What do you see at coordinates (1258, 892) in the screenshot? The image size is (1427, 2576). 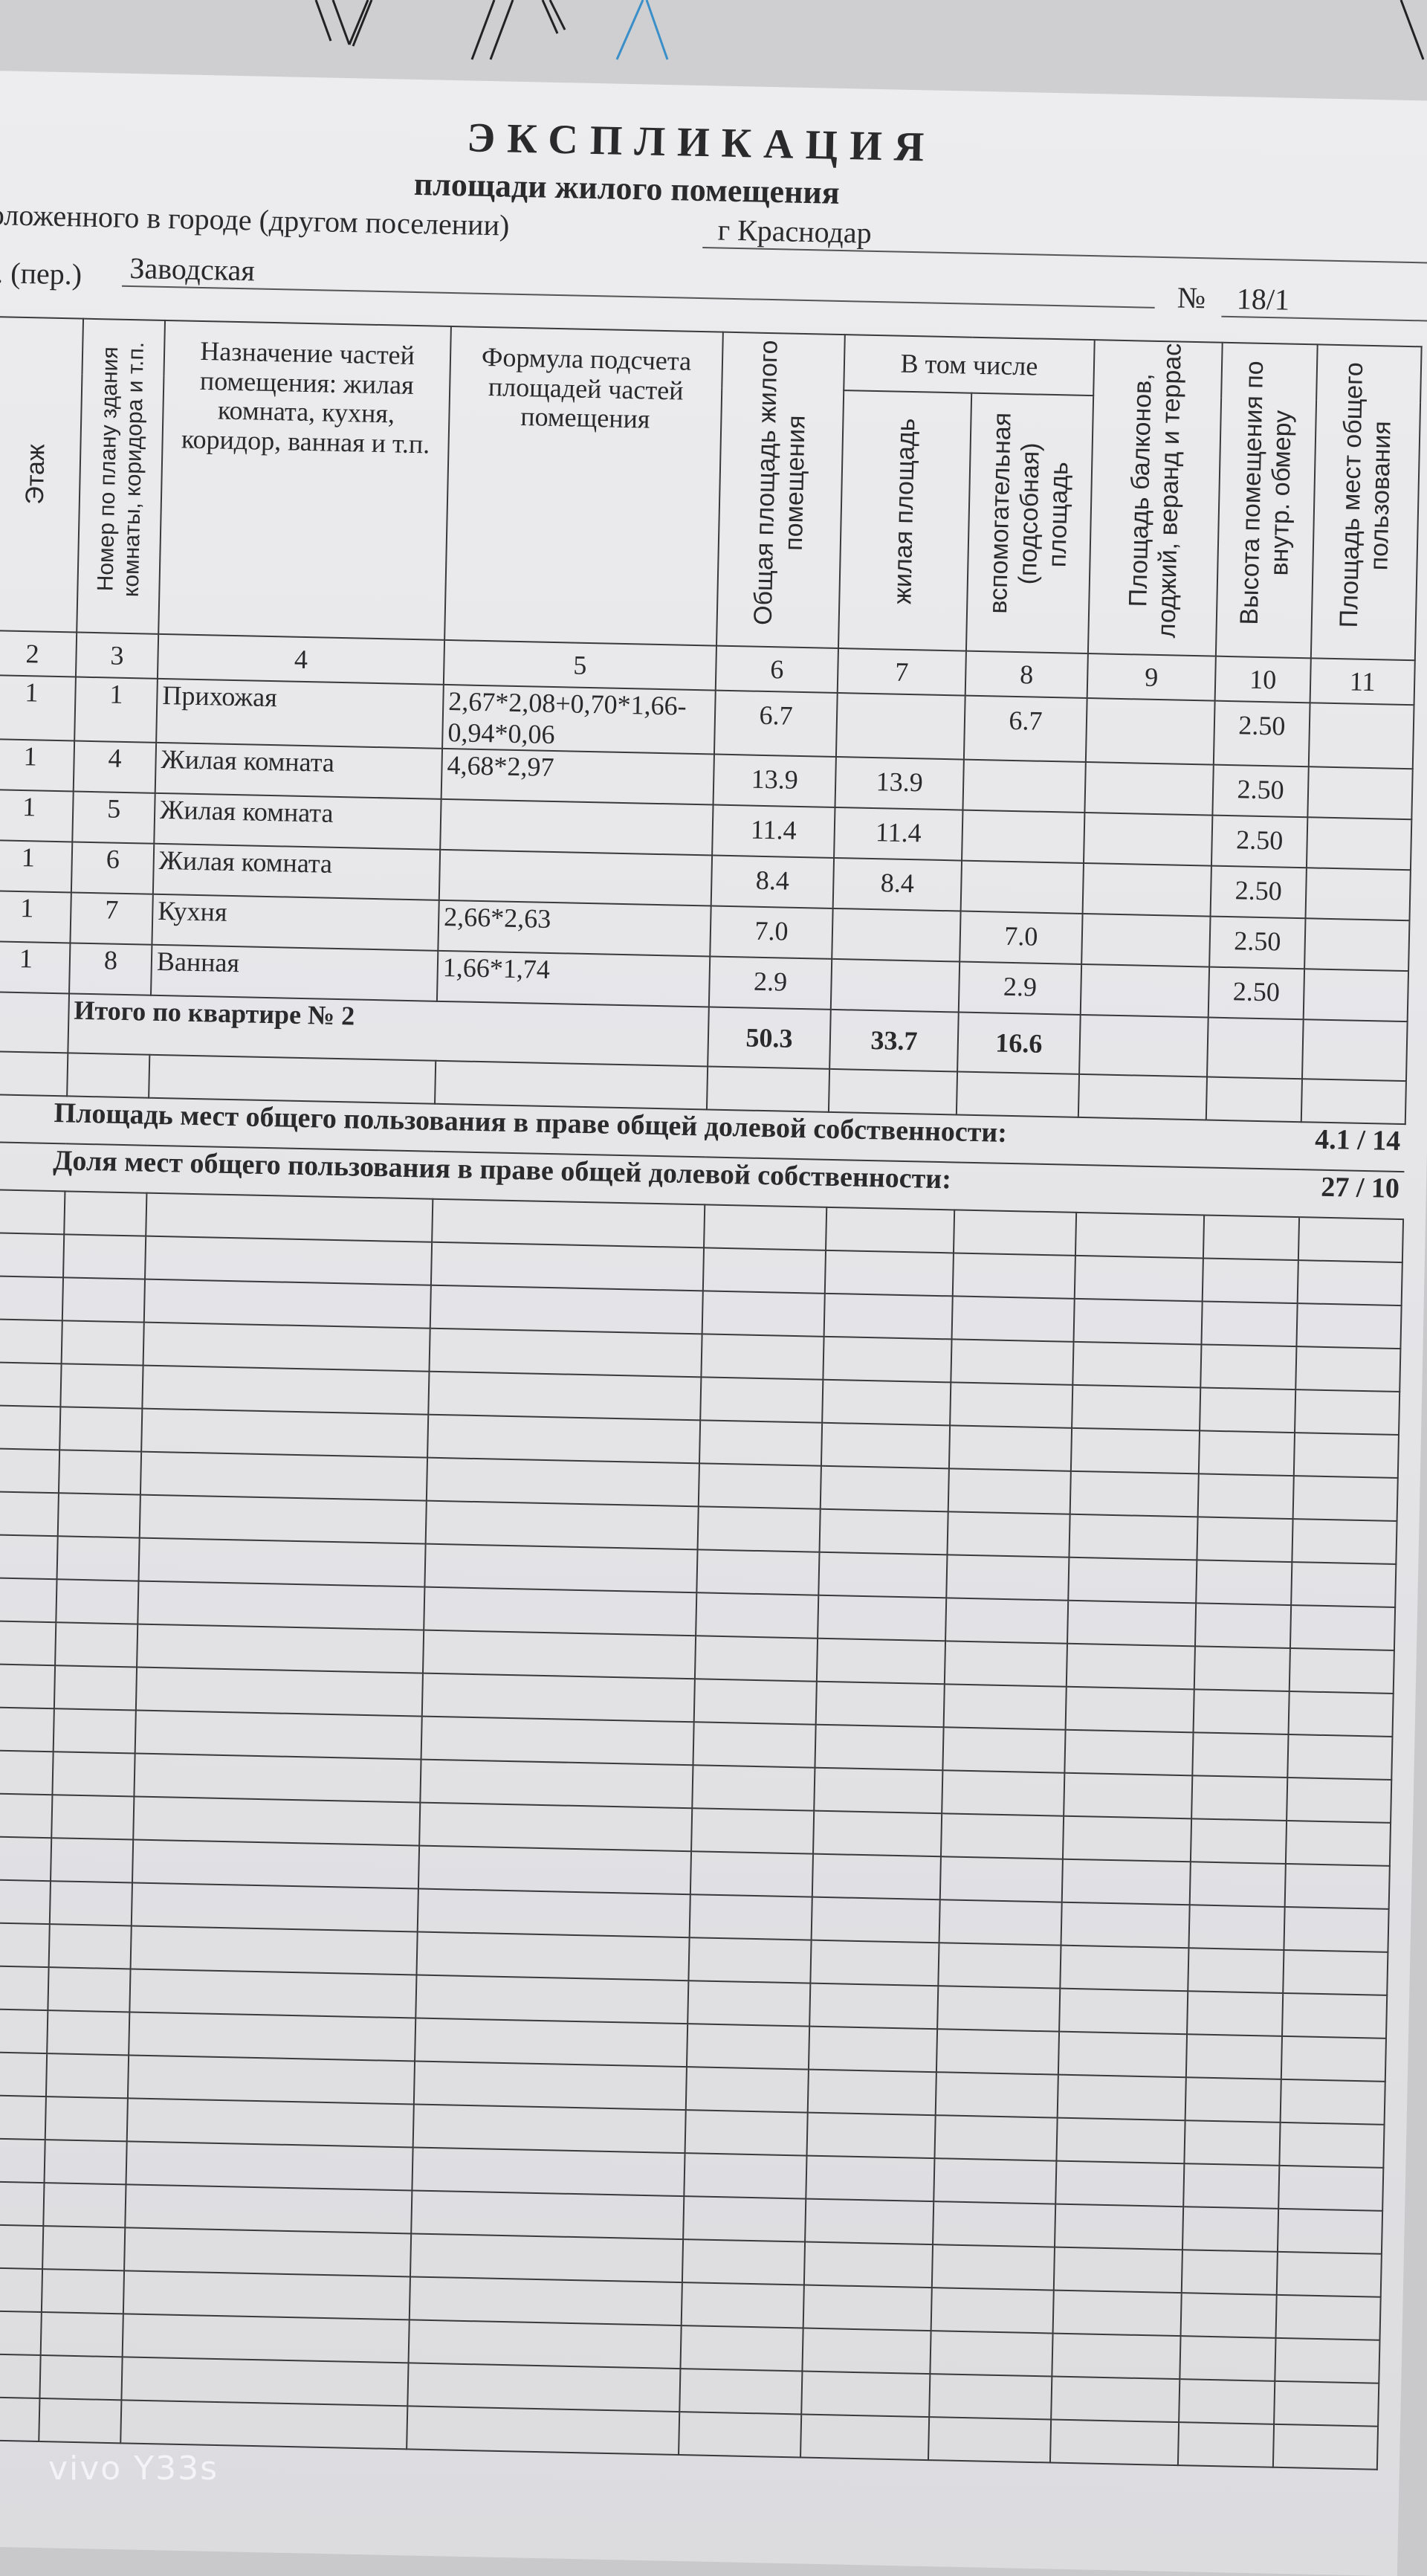 I see `cell-height: 2.50` at bounding box center [1258, 892].